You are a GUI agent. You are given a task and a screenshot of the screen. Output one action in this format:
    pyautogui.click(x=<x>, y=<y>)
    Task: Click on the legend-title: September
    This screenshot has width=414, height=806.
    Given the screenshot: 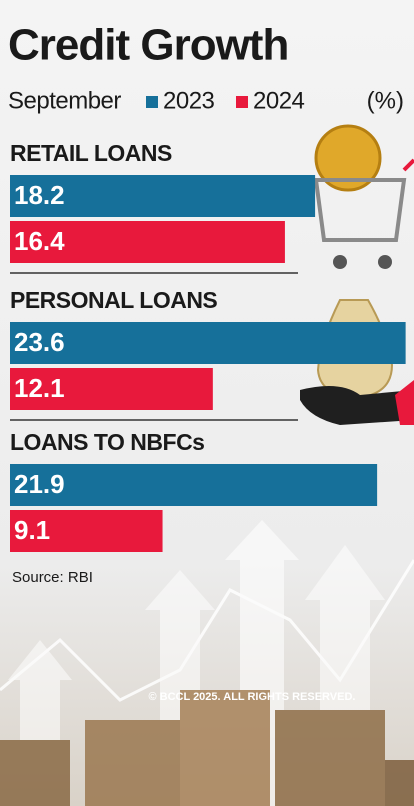 What is the action you would take?
    pyautogui.click(x=64, y=100)
    